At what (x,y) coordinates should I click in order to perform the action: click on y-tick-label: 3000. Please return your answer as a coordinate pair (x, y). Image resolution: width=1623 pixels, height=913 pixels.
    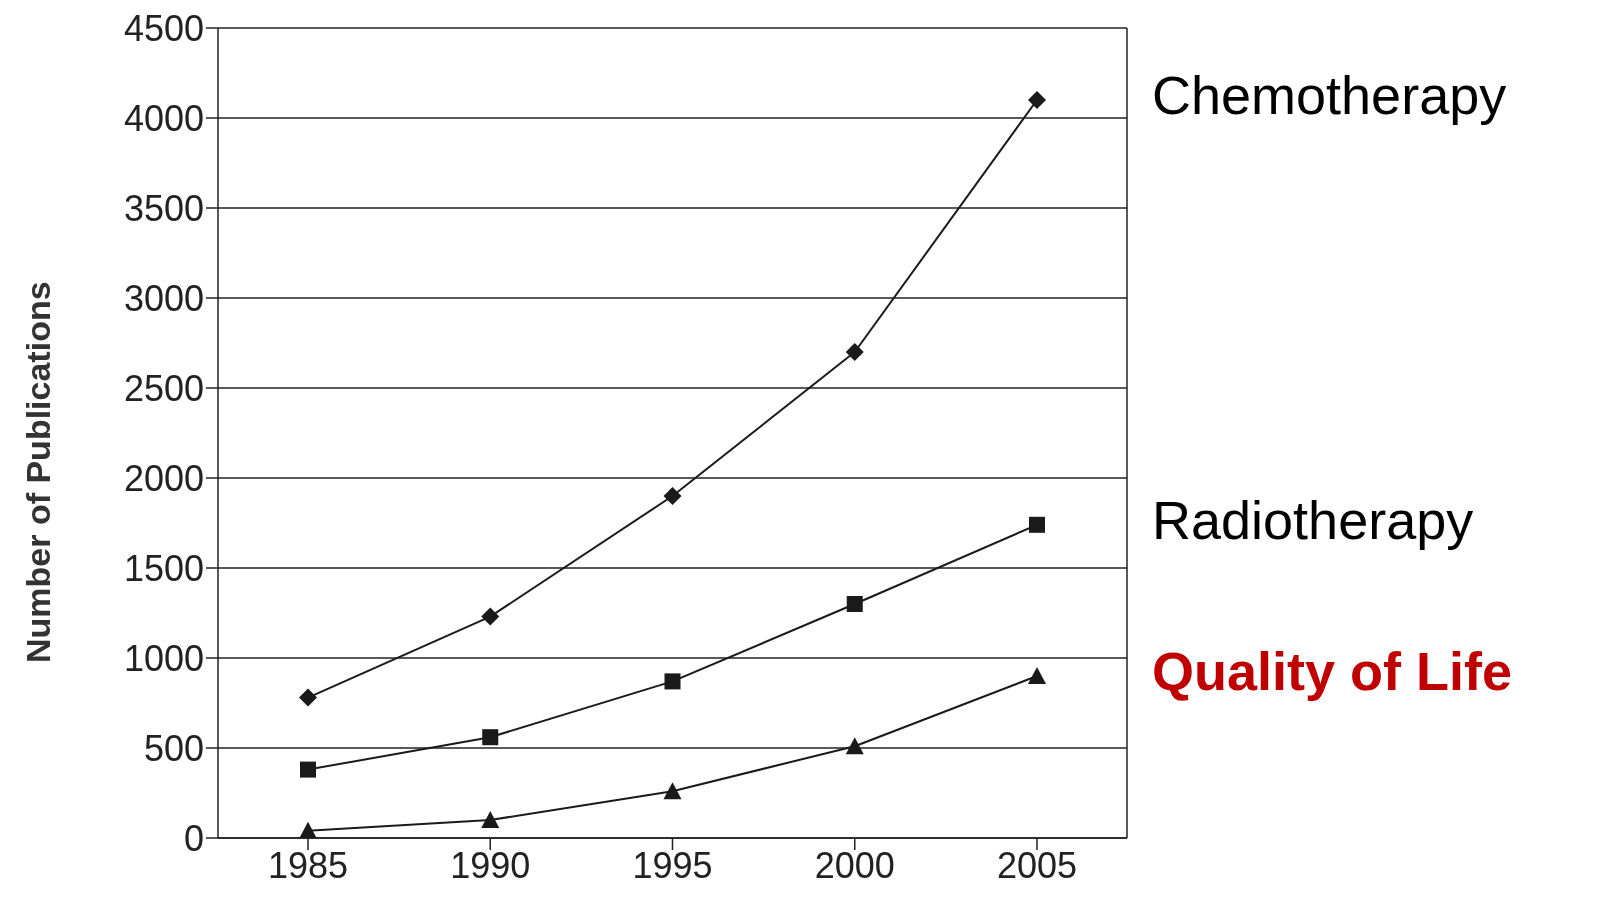
    Looking at the image, I should click on (163, 298).